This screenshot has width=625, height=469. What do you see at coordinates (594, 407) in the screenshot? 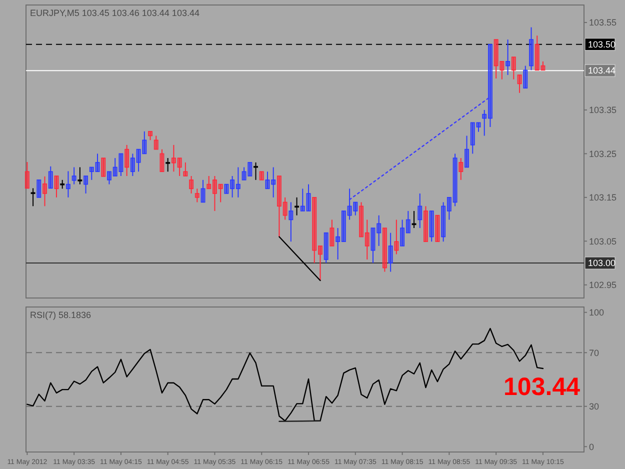
I see `y-tick-label: 30` at bounding box center [594, 407].